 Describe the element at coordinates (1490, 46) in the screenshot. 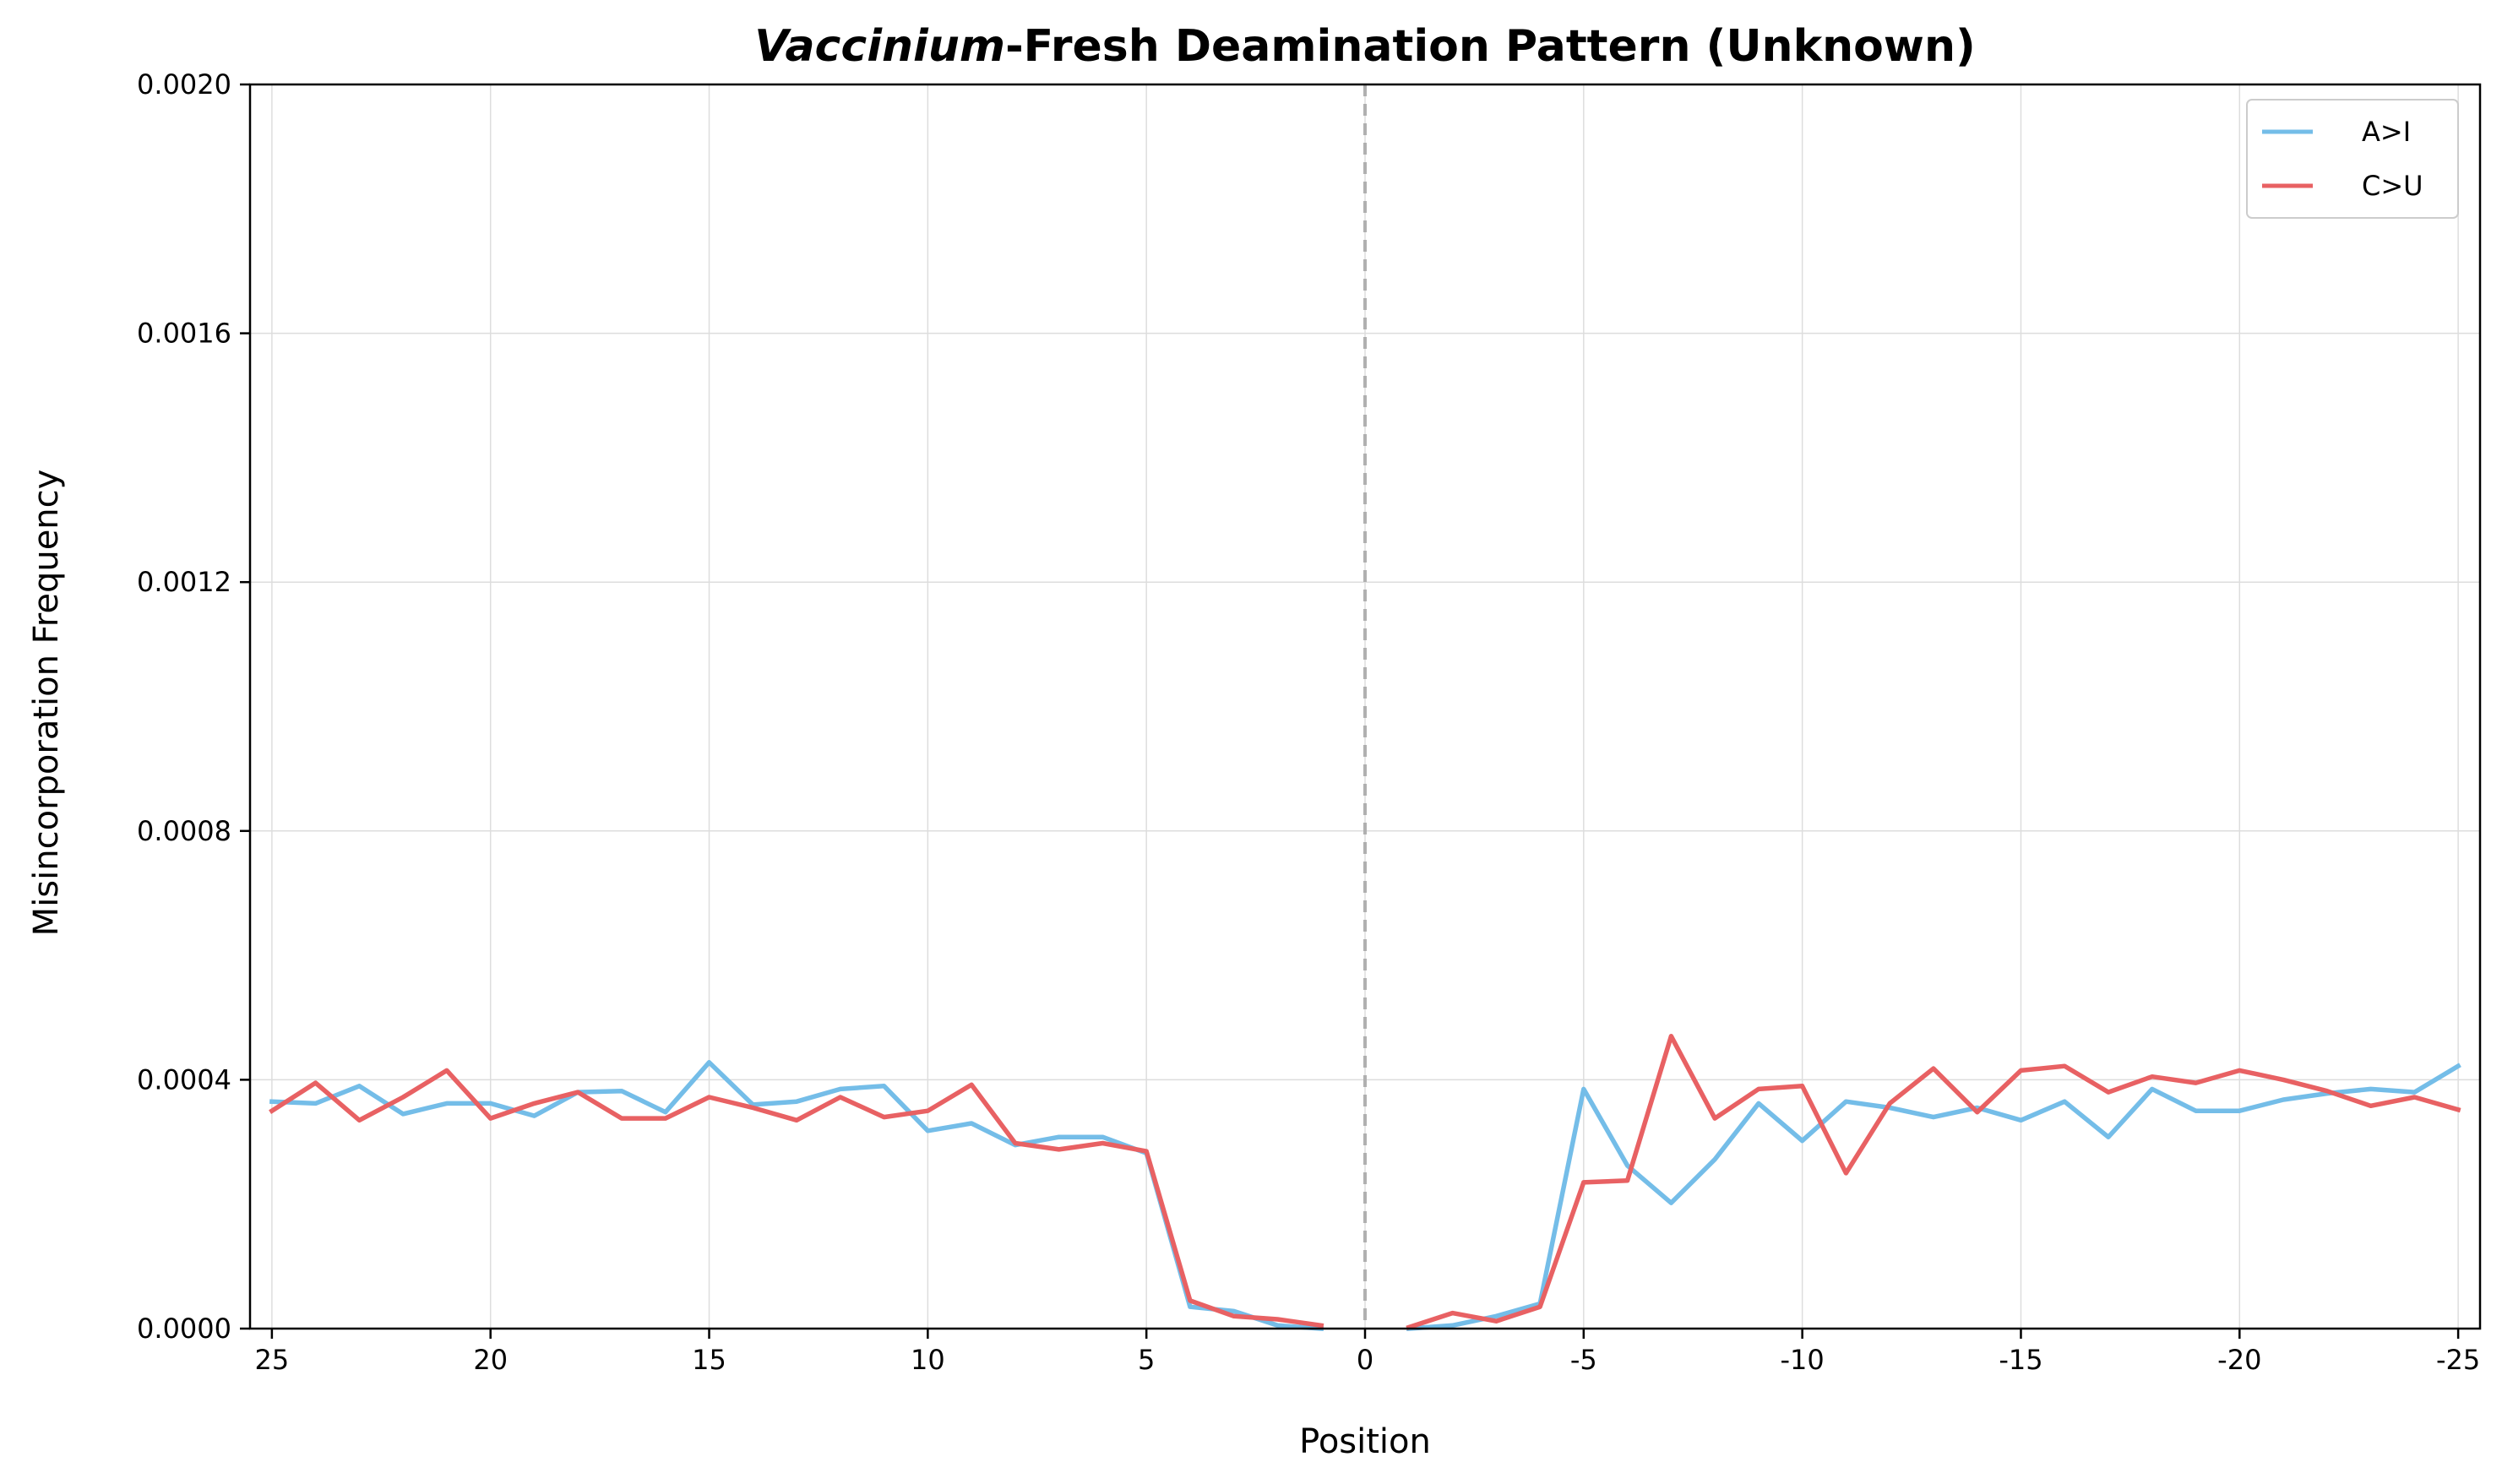

I see `chart-title-rest: -Fresh Deamination Pattern (Unknown)` at that location.